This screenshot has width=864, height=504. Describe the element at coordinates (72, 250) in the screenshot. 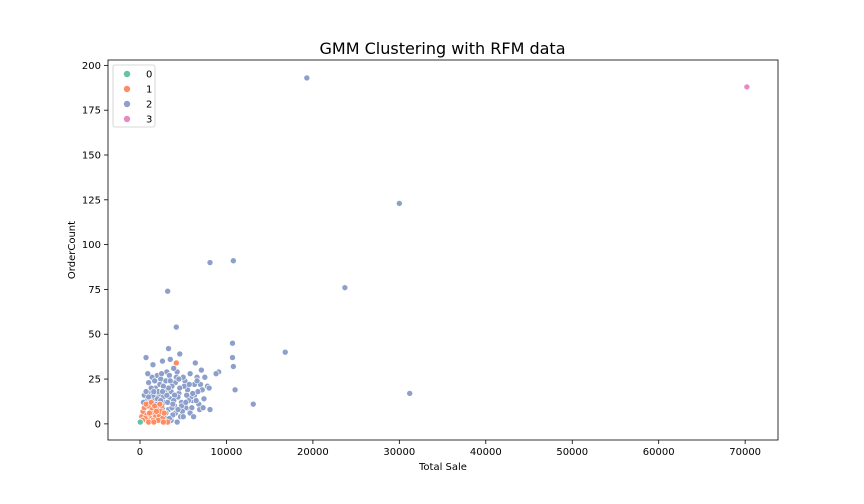

I see `y-axis-label: OrderCount` at that location.